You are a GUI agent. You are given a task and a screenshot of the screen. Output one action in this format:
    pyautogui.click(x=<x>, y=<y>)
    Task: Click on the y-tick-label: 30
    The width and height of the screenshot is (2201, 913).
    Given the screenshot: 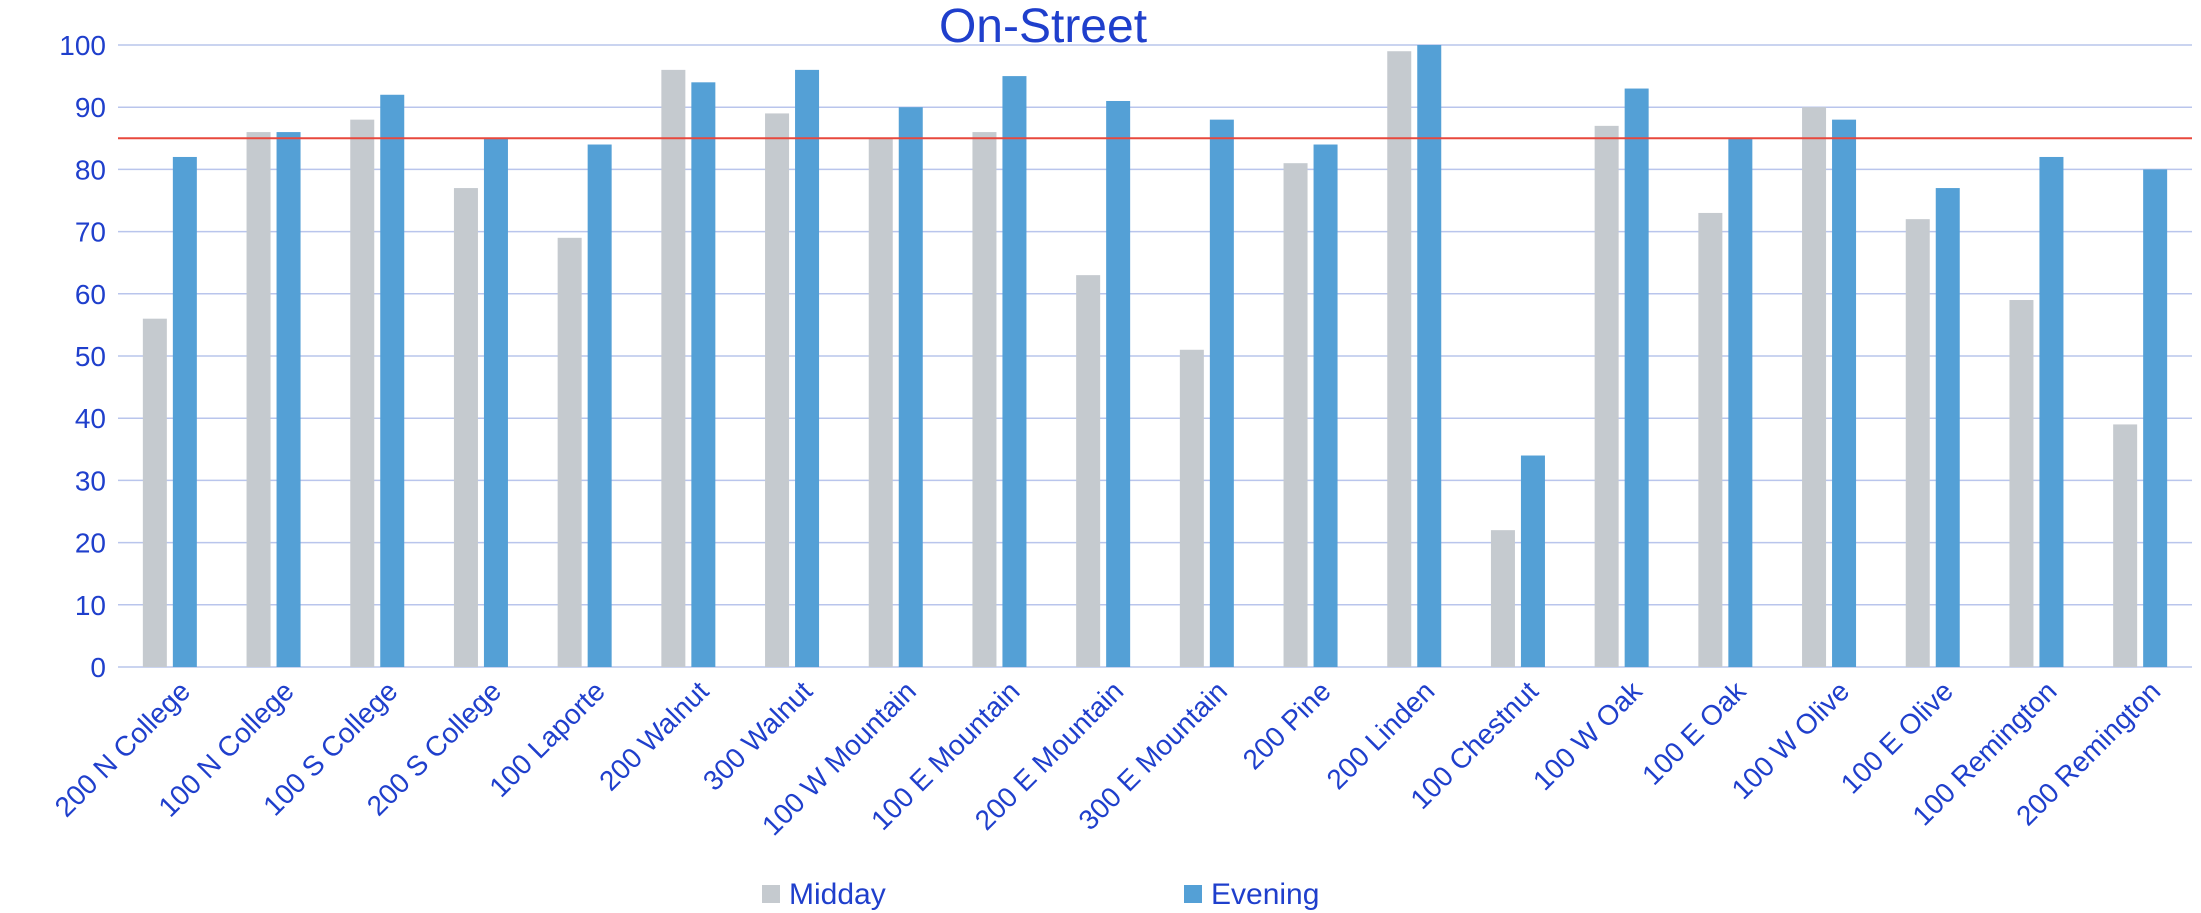 What is the action you would take?
    pyautogui.click(x=90, y=480)
    